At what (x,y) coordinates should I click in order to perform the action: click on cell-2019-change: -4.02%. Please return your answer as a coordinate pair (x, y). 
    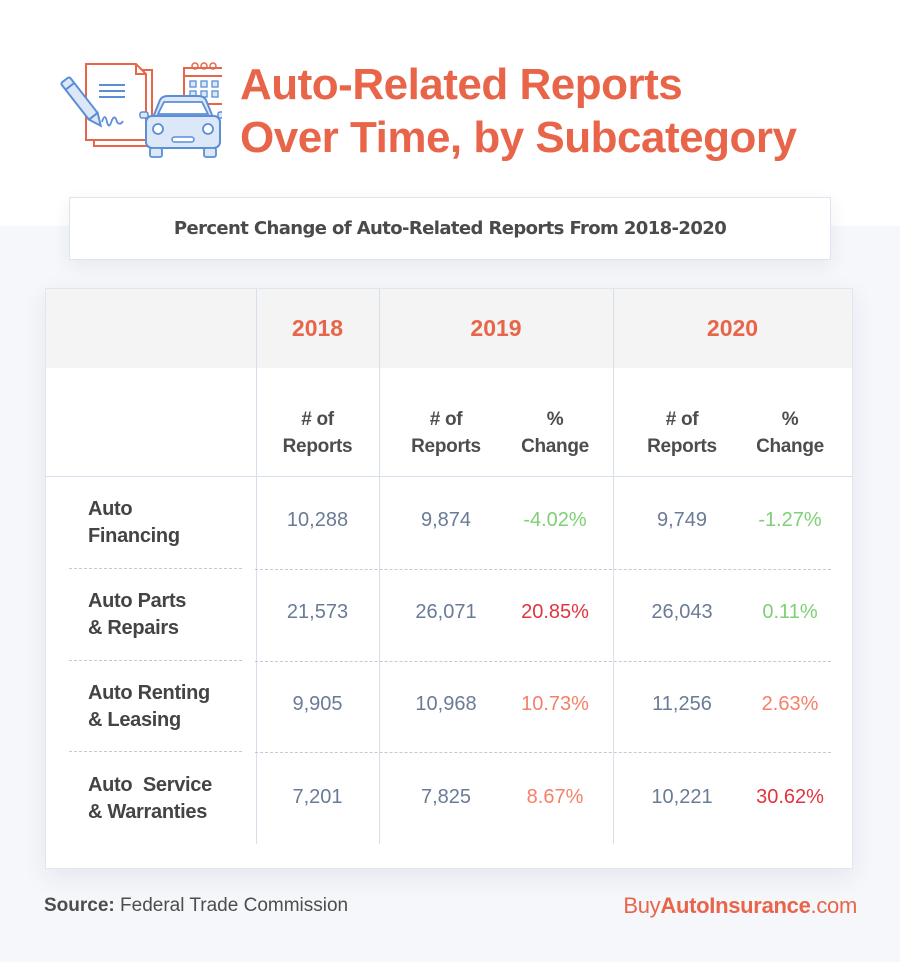
    Looking at the image, I should click on (555, 520).